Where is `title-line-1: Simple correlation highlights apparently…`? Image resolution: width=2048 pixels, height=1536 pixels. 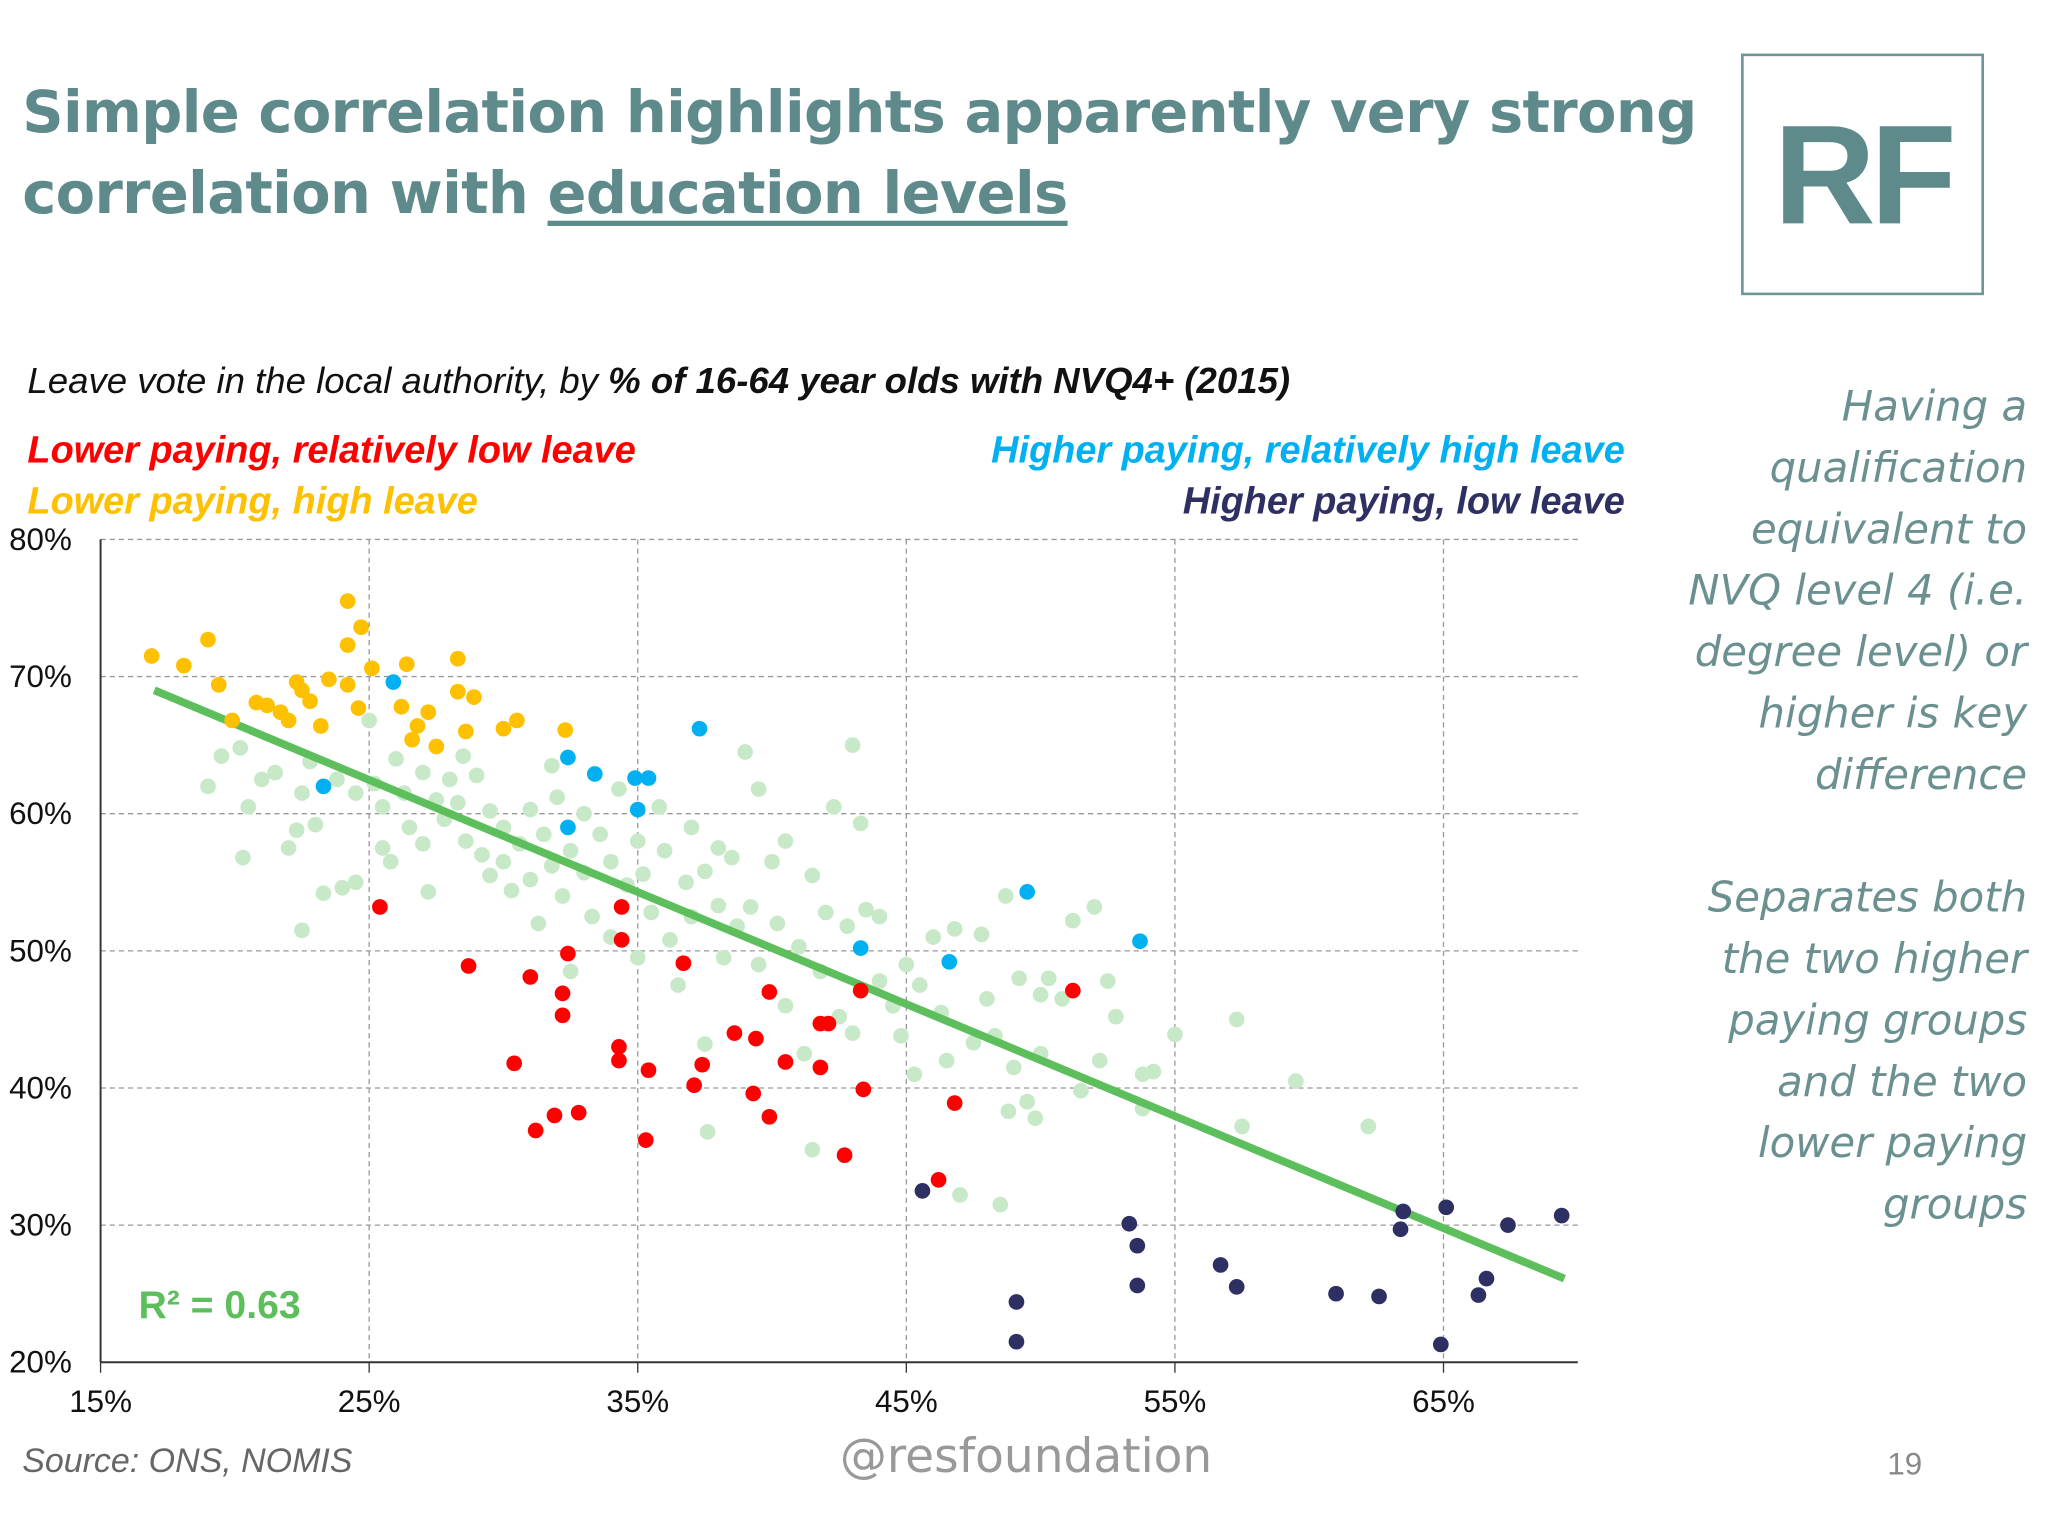
title-line-1: Simple correlation highlights apparently… is located at coordinates (859, 113).